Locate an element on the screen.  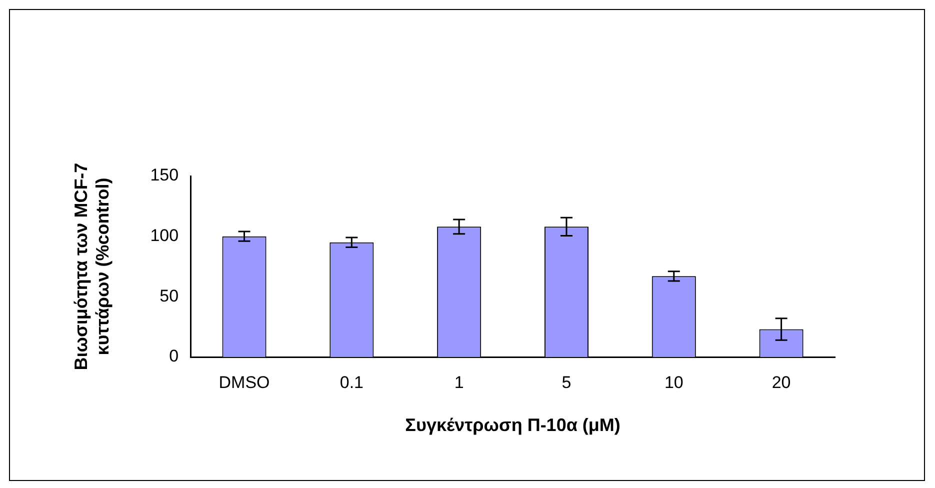
y-axis-title: Βιωσιμότητα των MCF-7 κυττάρων (%control) is located at coordinates (91, 266).